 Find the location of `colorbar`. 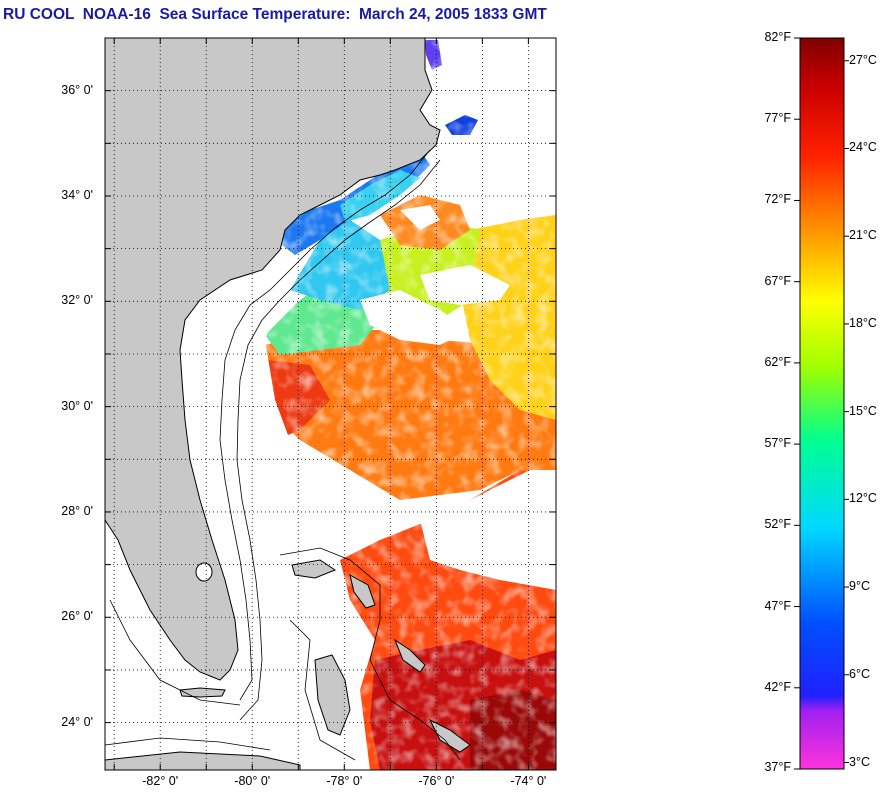

colorbar is located at coordinates (821, 403).